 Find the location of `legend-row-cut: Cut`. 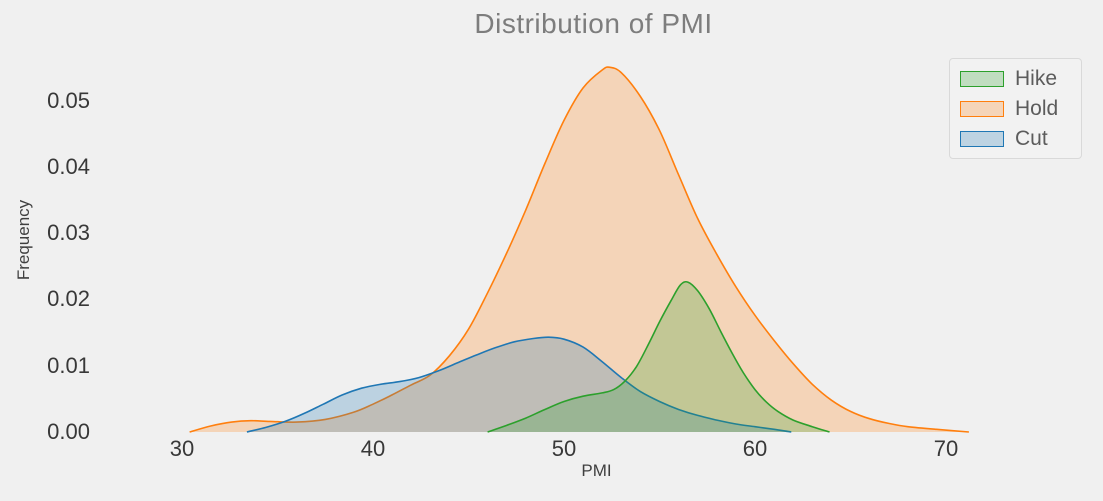

legend-row-cut: Cut is located at coordinates (1015, 138).